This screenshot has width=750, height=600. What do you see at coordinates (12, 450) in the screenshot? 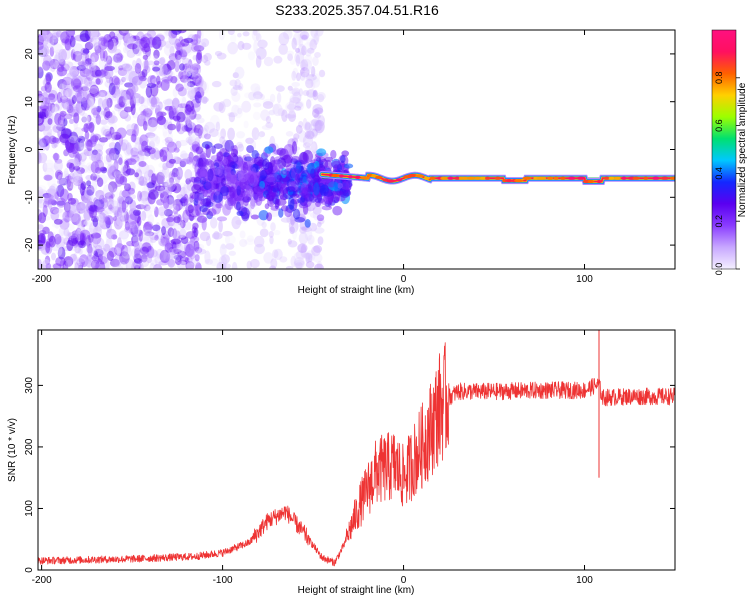
I see `snr-y-label: SNR (10 * v/v)` at bounding box center [12, 450].